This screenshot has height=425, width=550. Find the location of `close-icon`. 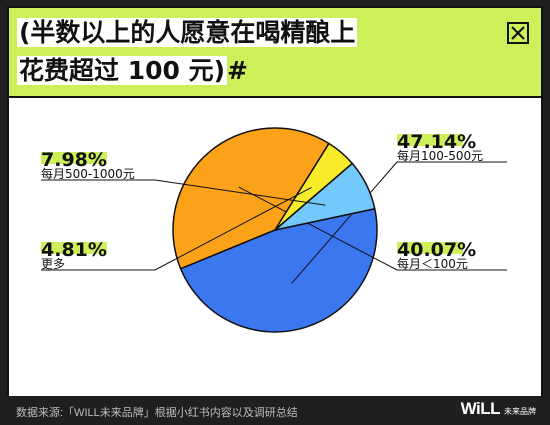

close-icon is located at coordinates (518, 33).